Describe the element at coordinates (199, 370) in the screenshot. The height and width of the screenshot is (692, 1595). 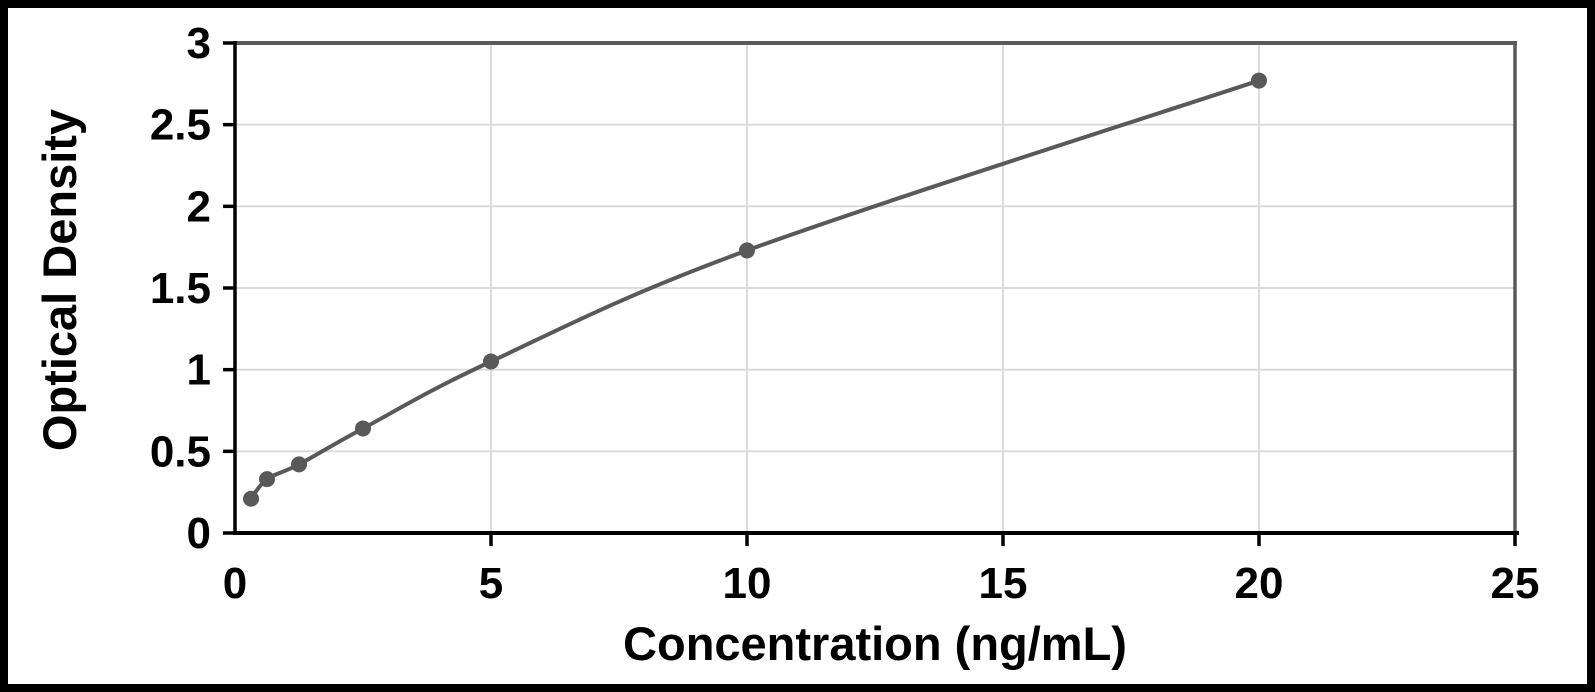
I see `y-tick-label: 1` at that location.